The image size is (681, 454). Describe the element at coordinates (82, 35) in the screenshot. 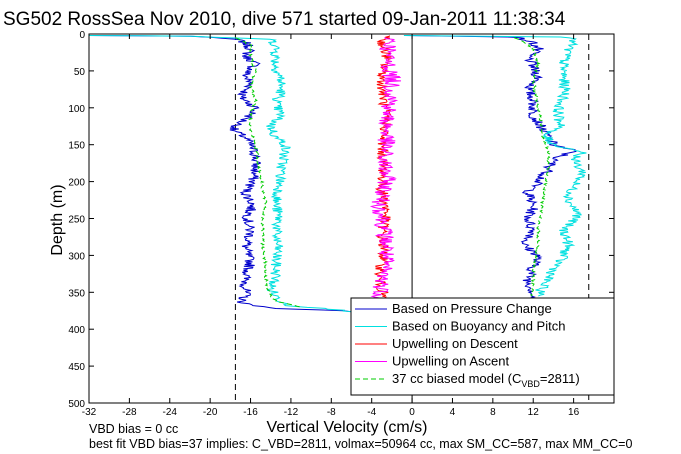

I see `y-tick-label: 0` at that location.